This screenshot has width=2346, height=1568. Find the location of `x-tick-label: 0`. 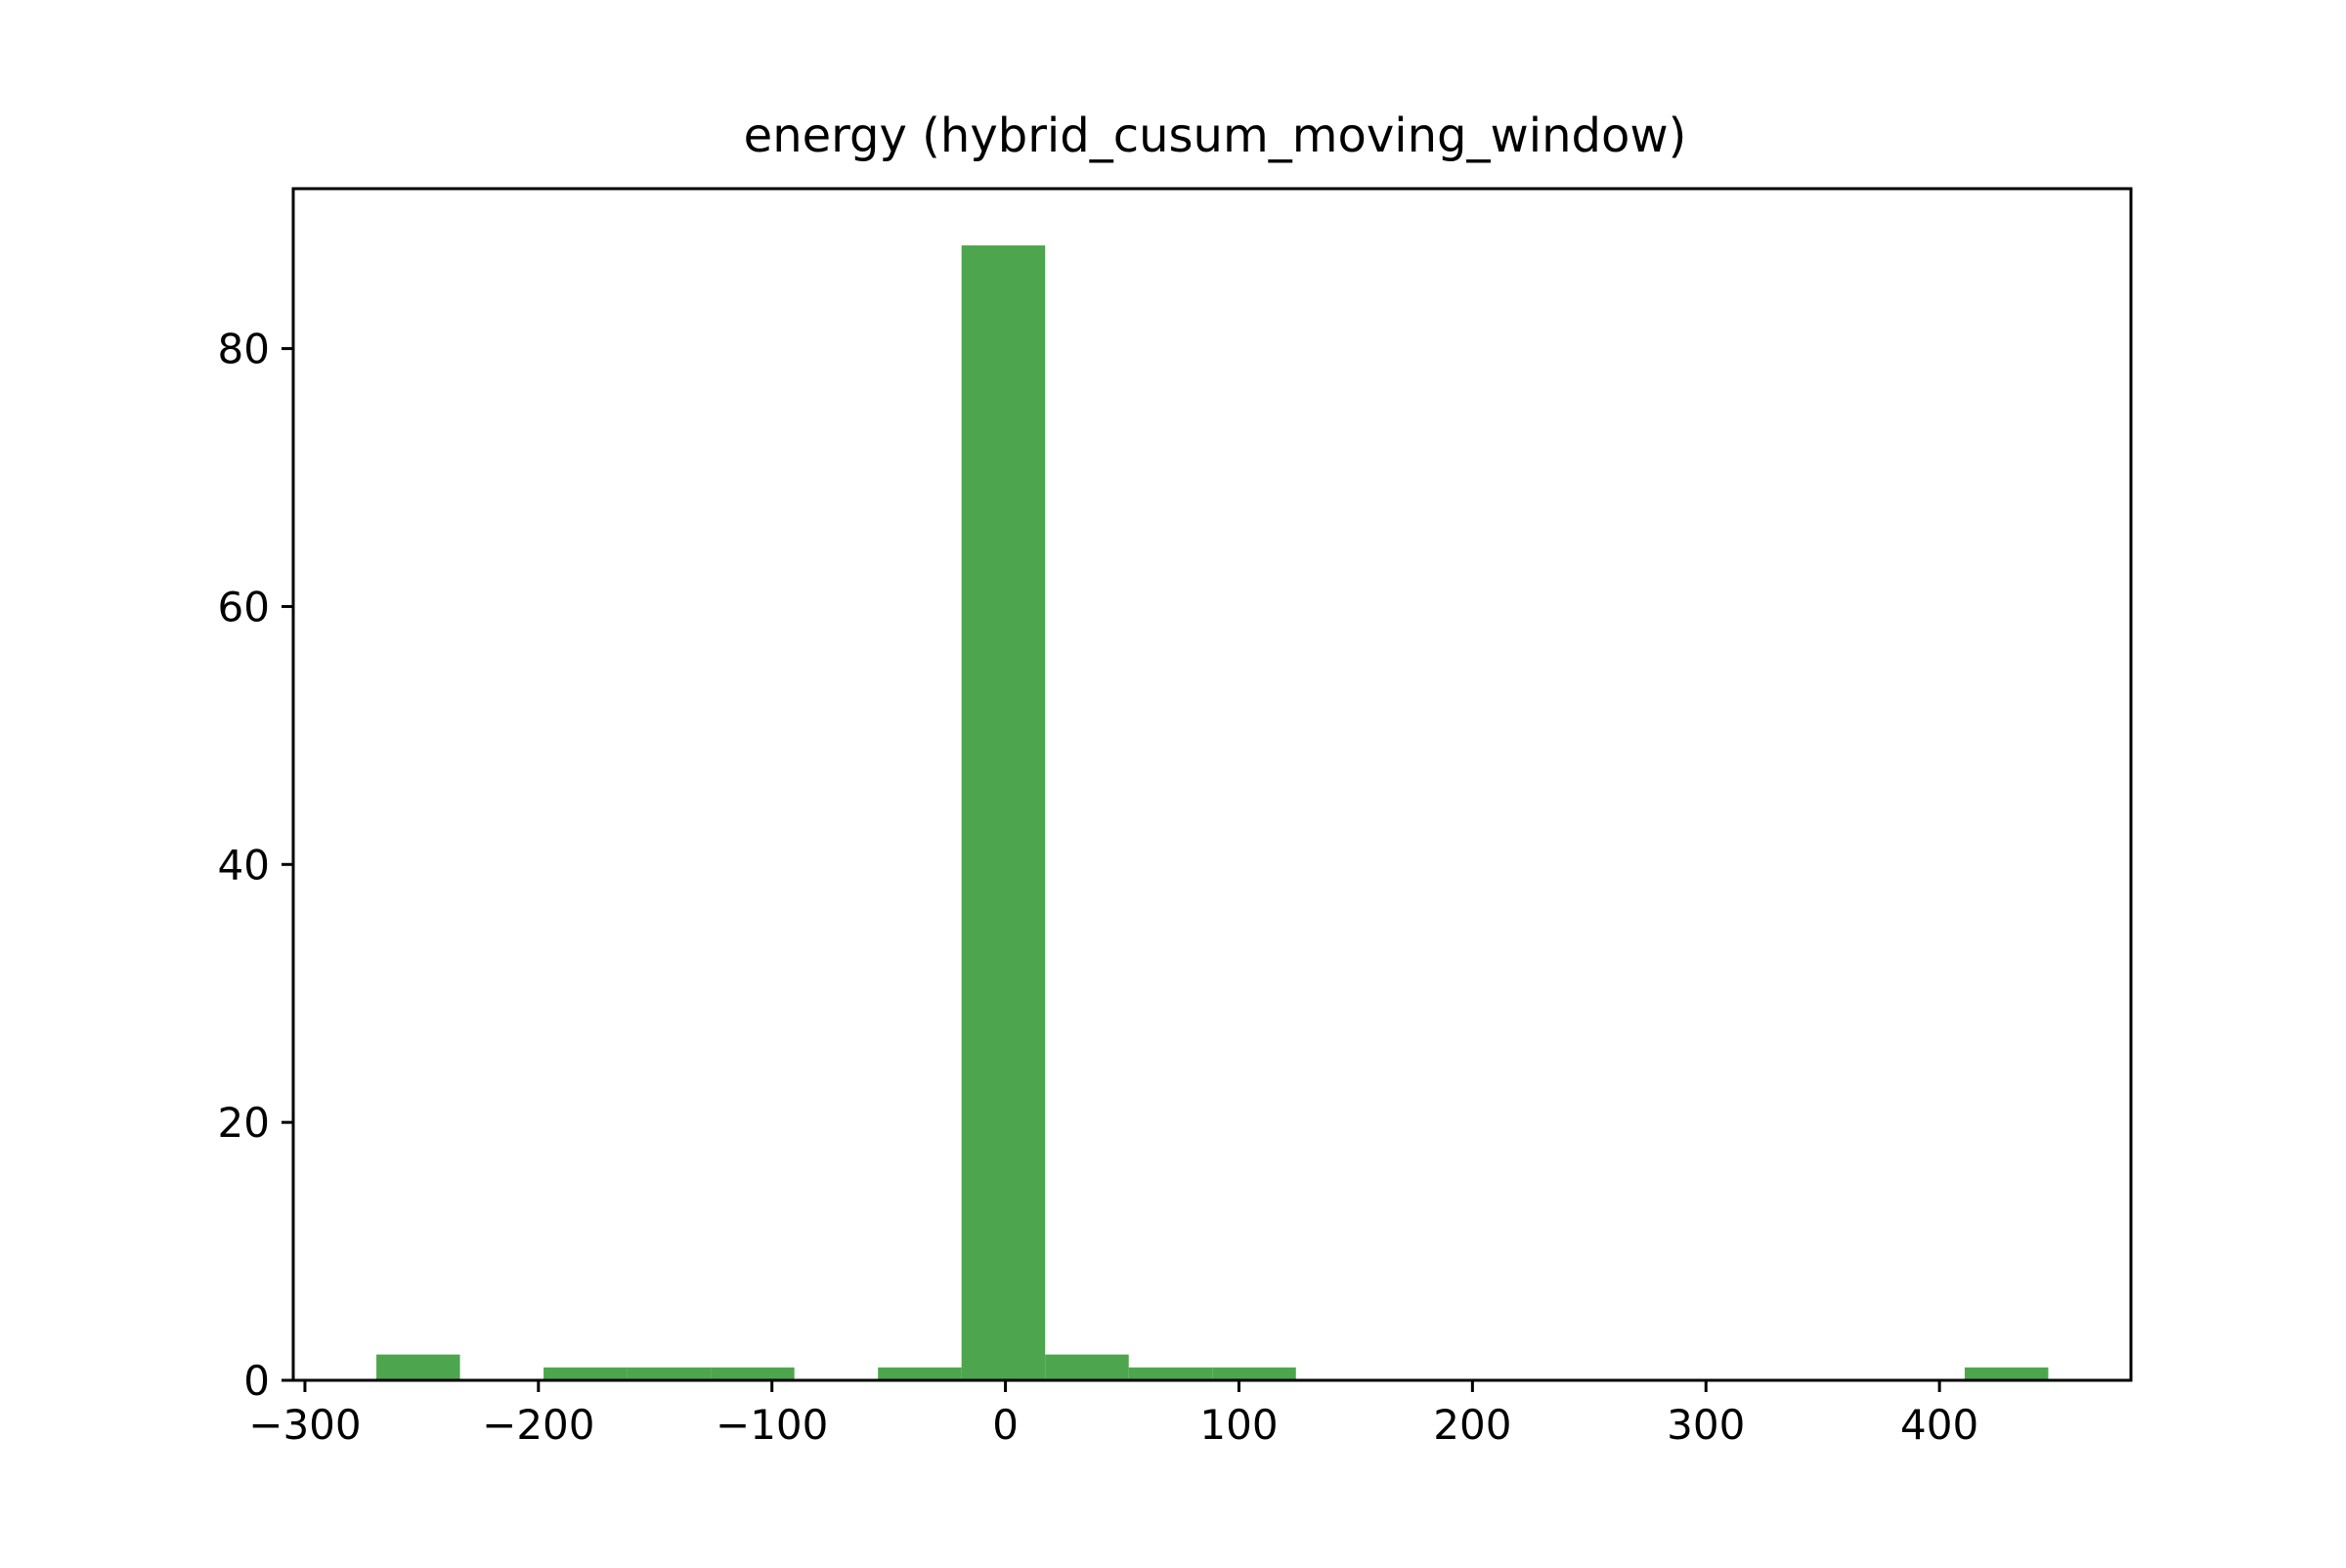

x-tick-label: 0 is located at coordinates (1005, 1425).